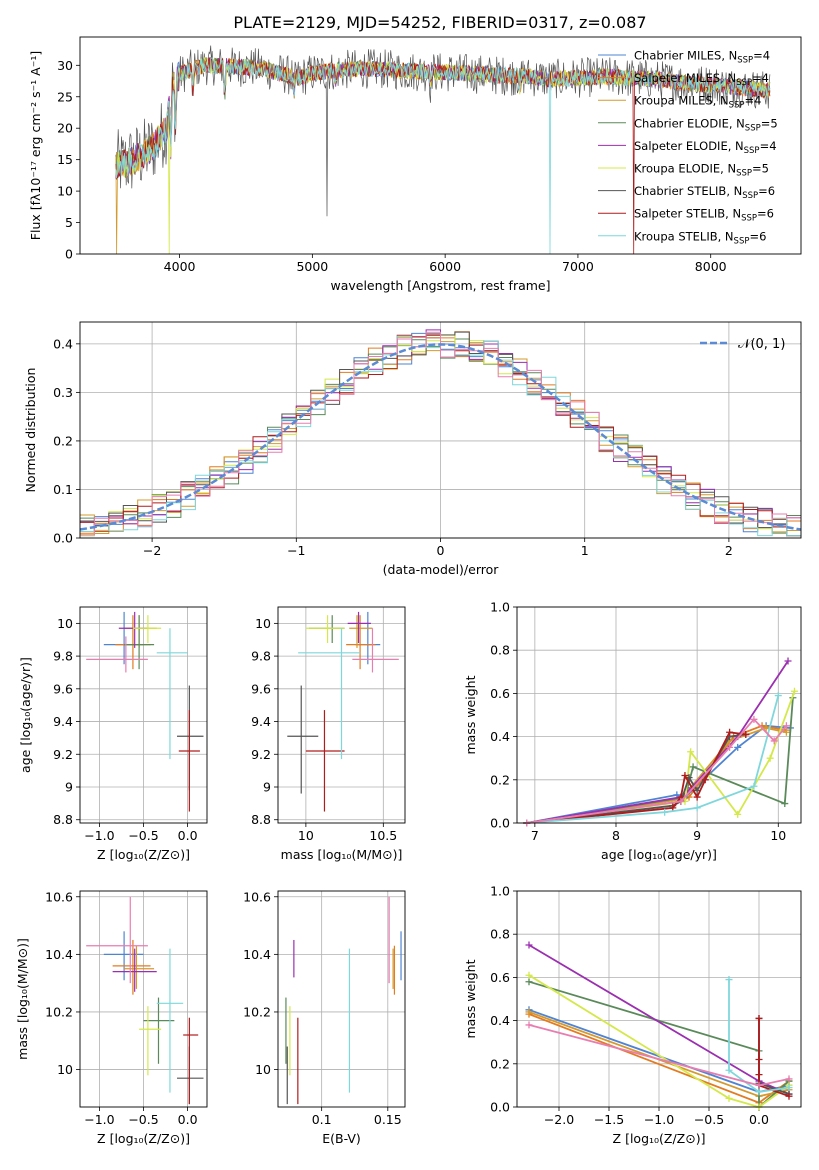  What do you see at coordinates (261, 721) in the screenshot?
I see `y-tick-label: 9.4` at bounding box center [261, 721].